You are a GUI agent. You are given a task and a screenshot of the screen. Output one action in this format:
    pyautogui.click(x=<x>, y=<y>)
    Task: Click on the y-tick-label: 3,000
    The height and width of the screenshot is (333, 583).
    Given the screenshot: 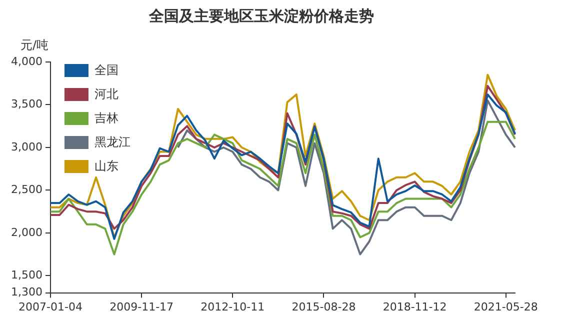 What is the action you would take?
    pyautogui.click(x=26, y=147)
    